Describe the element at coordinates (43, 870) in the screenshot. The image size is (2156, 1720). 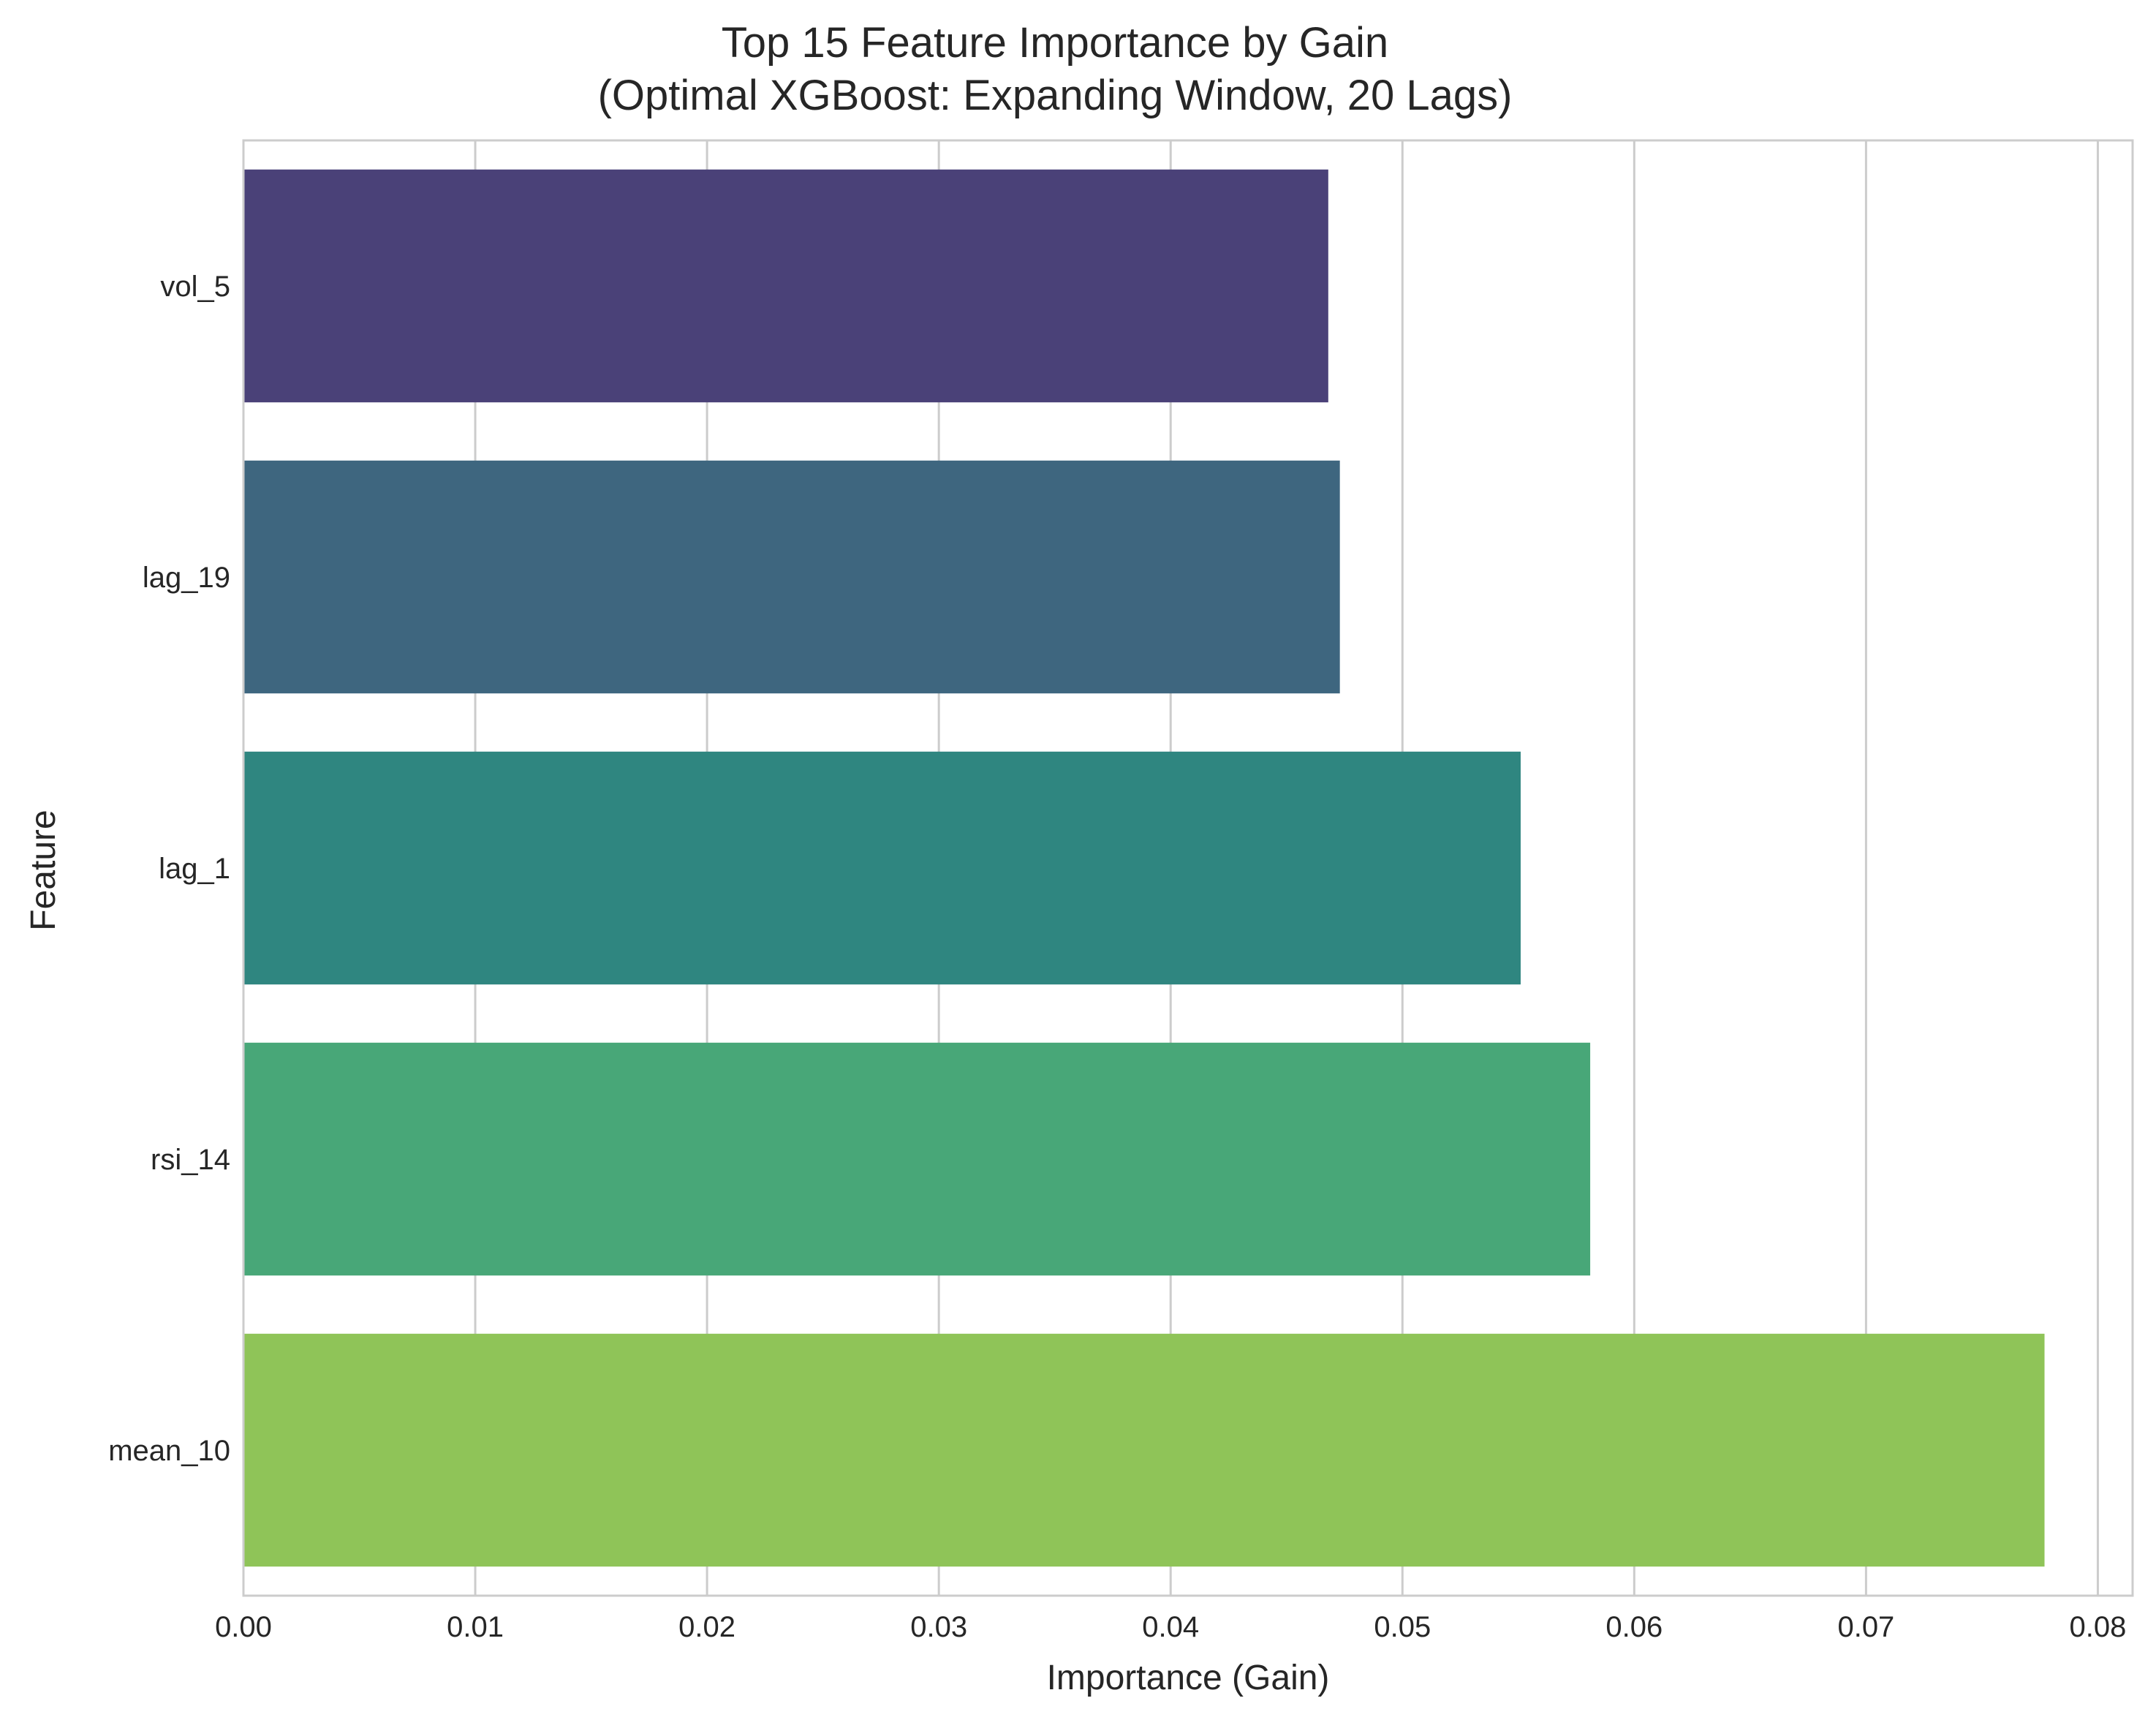
I see `y-axis-label: Feature` at that location.